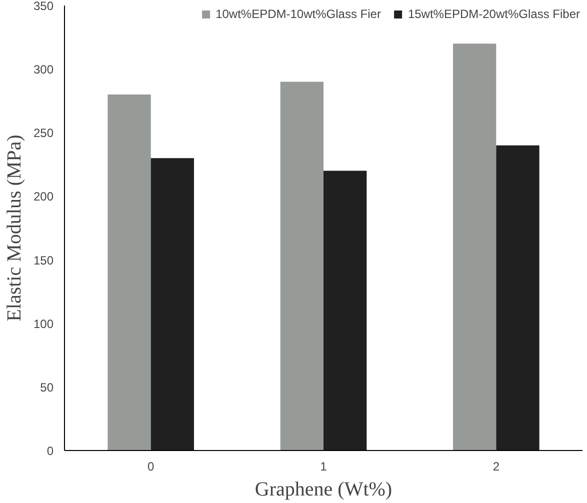 Image resolution: width=587 pixels, height=503 pixels. What do you see at coordinates (43, 6) in the screenshot?
I see `y-tick-label: 350` at bounding box center [43, 6].